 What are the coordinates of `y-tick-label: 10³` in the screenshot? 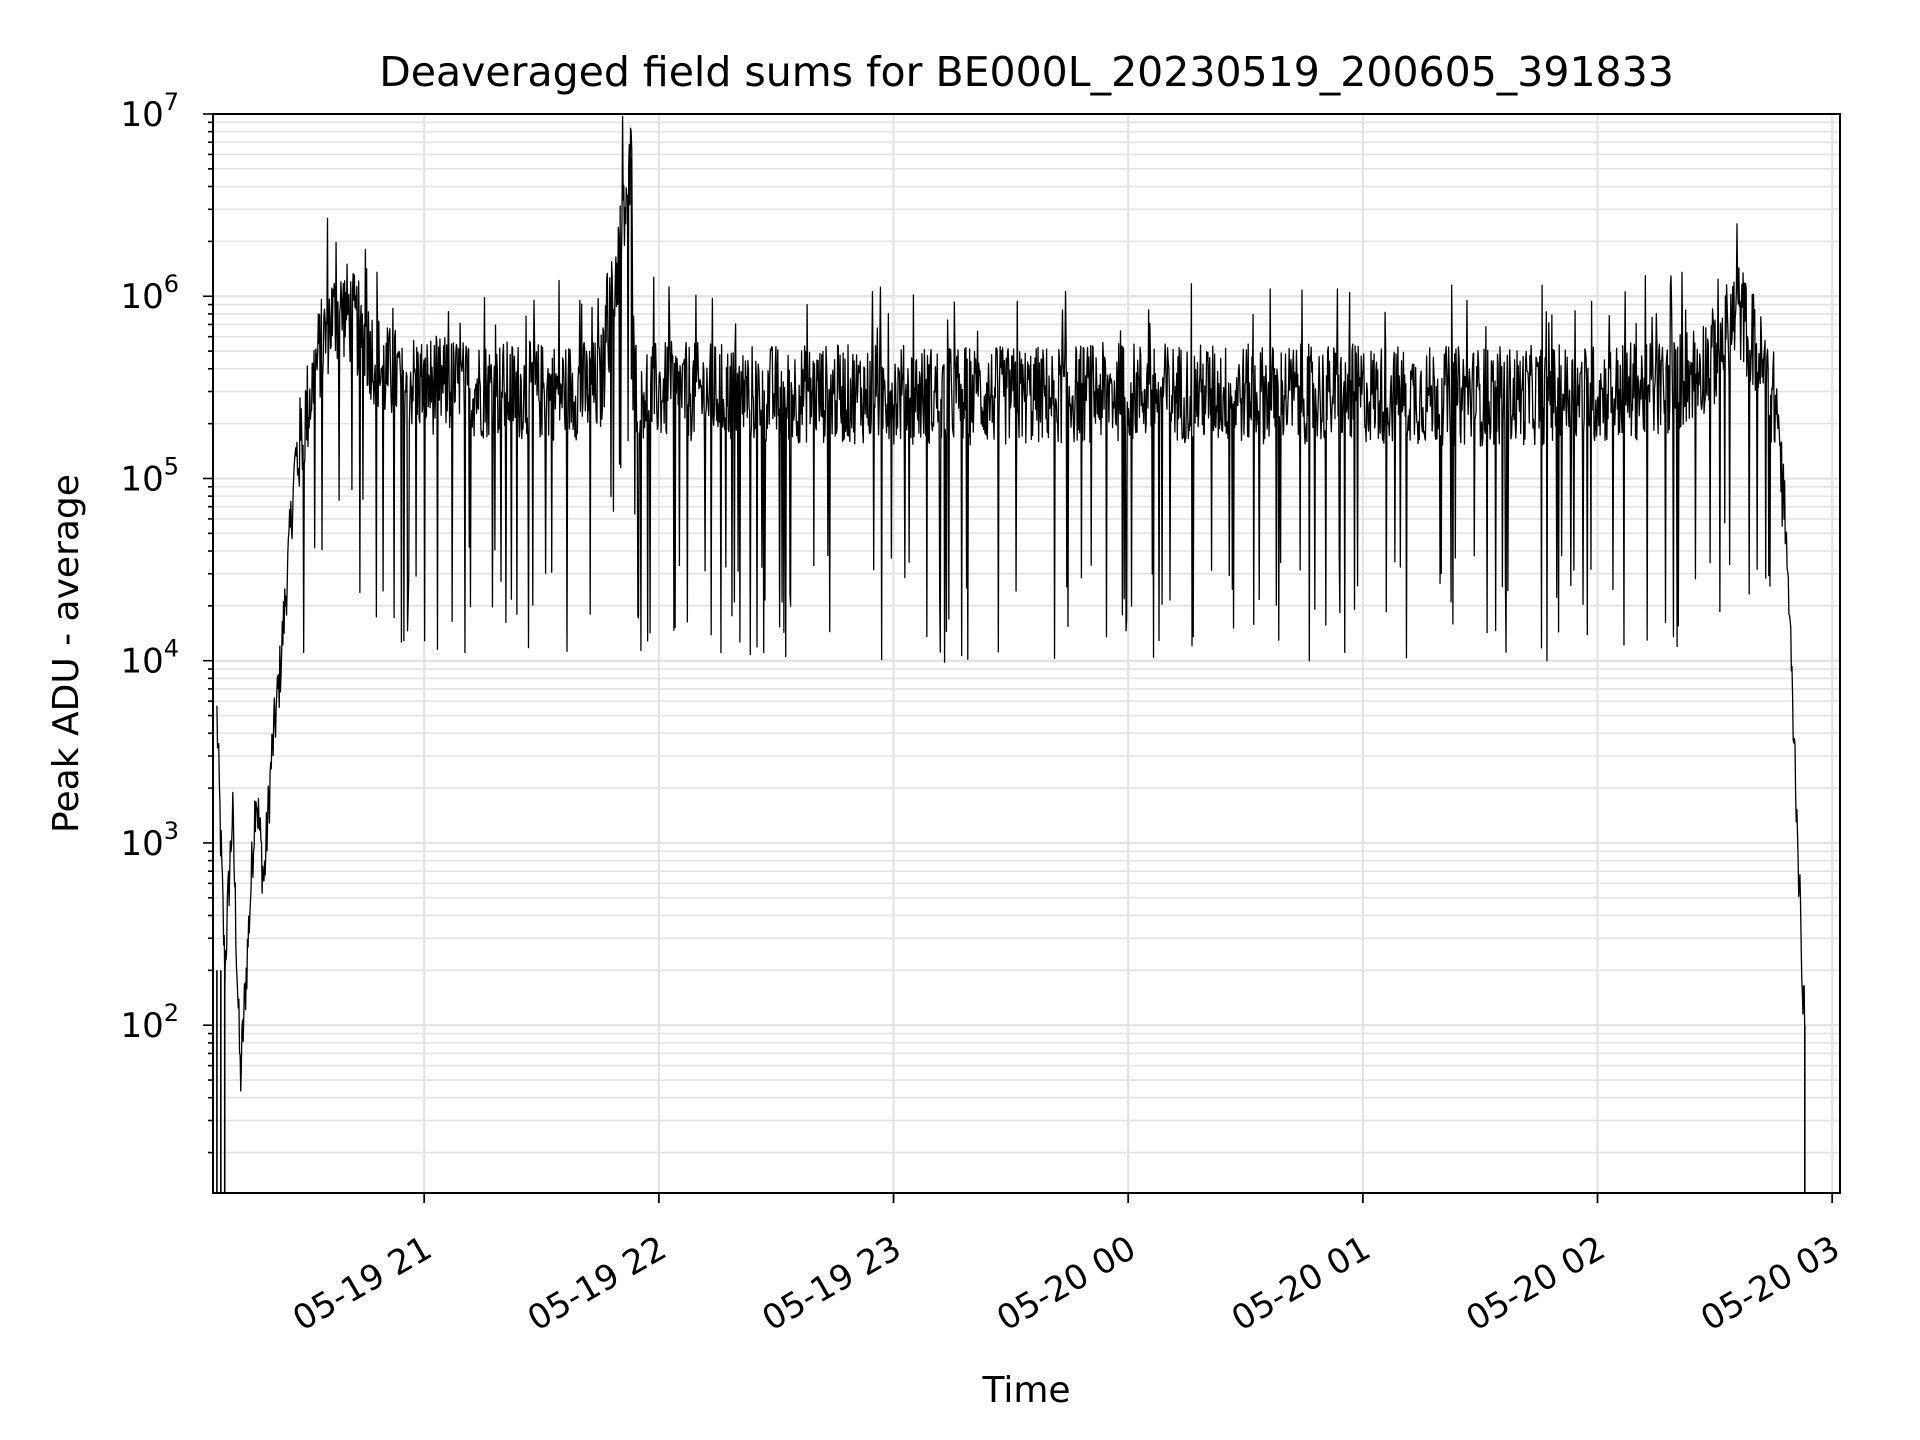 It's located at (149, 840).